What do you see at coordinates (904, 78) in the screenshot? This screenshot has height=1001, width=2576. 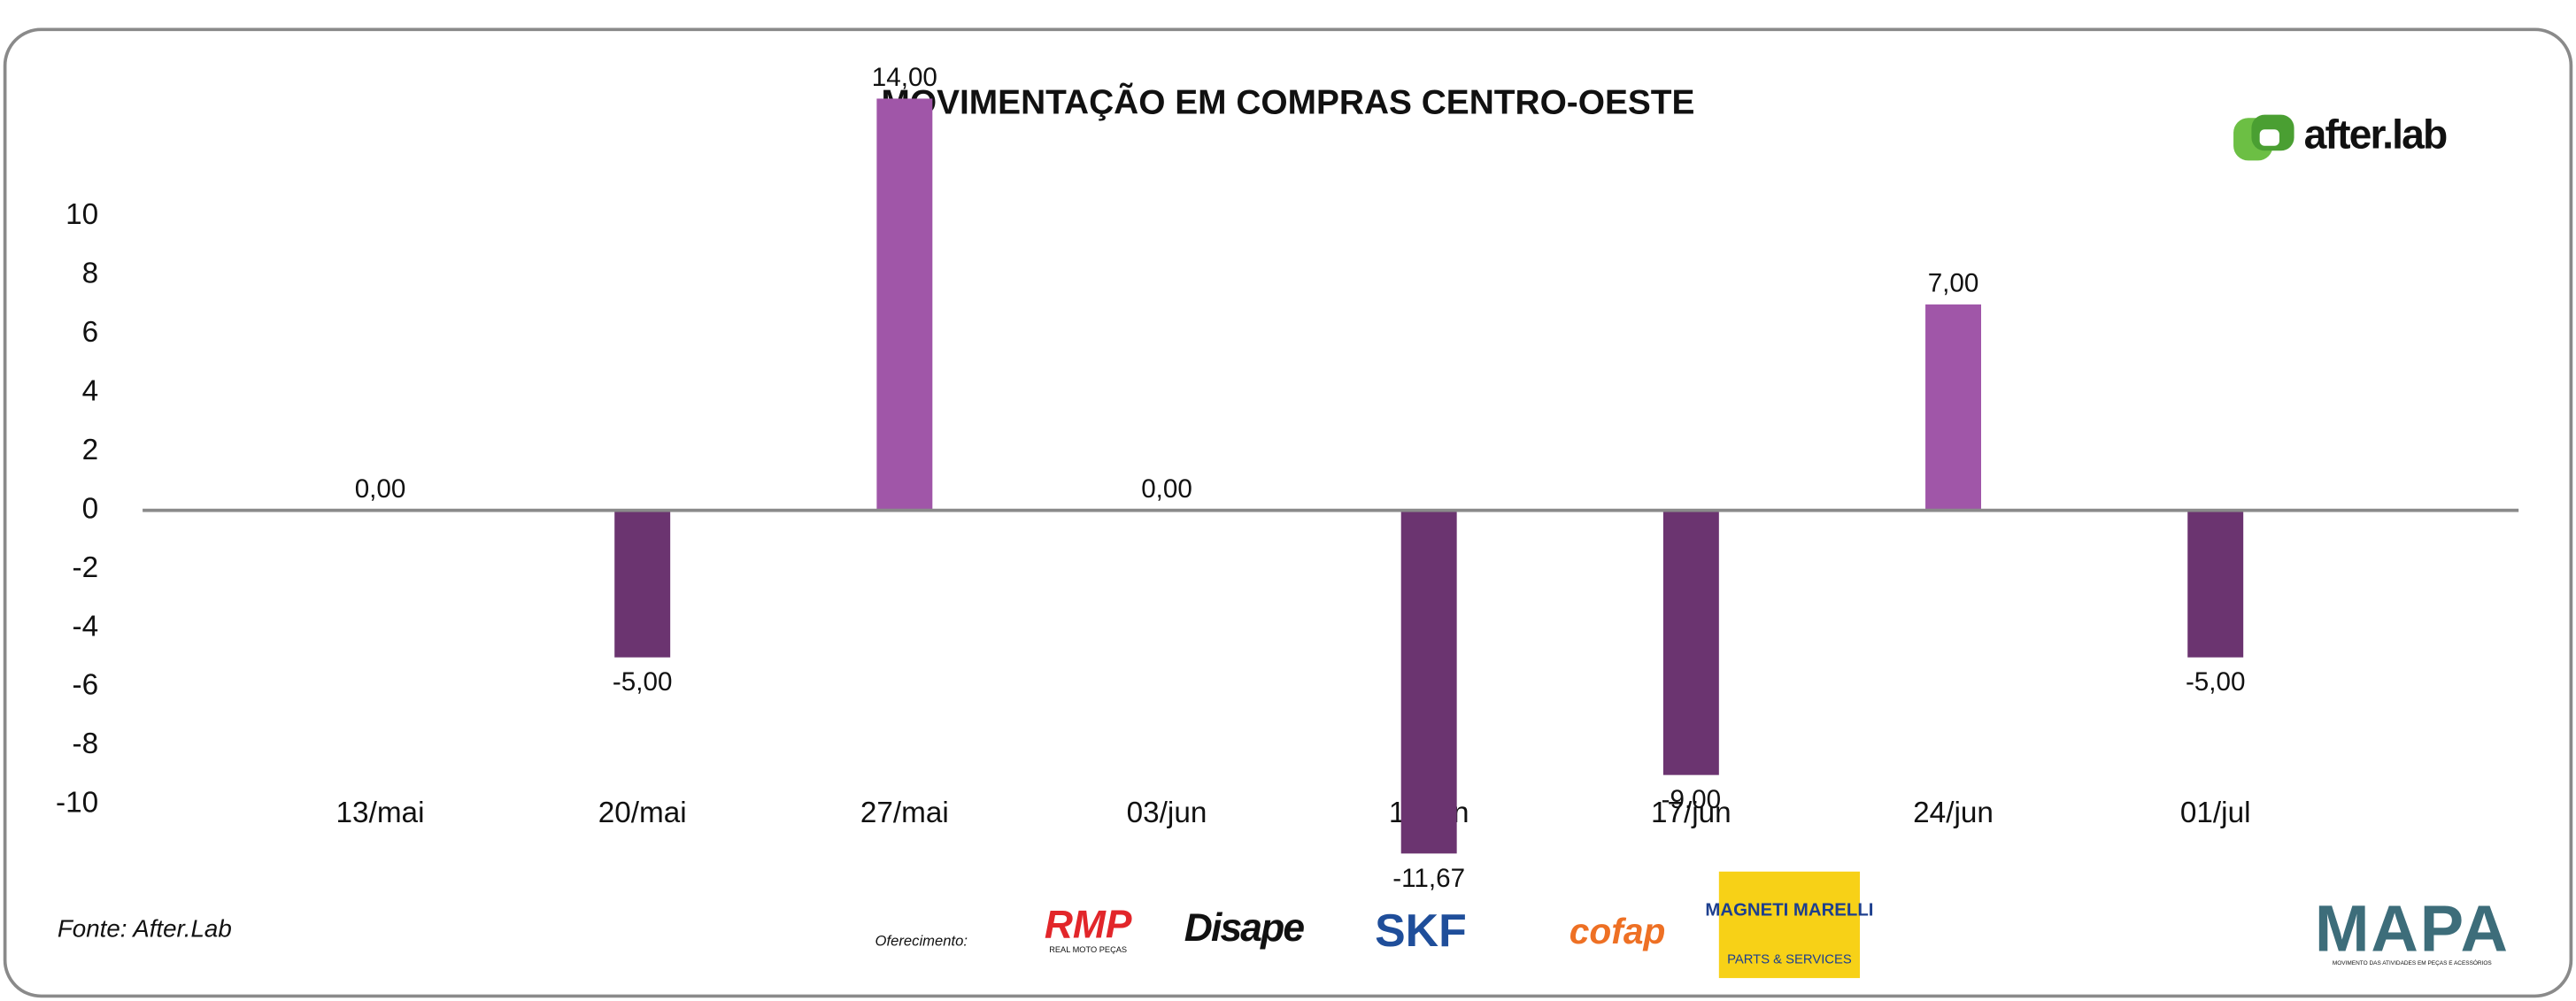 I see `value-label: 14,00` at bounding box center [904, 78].